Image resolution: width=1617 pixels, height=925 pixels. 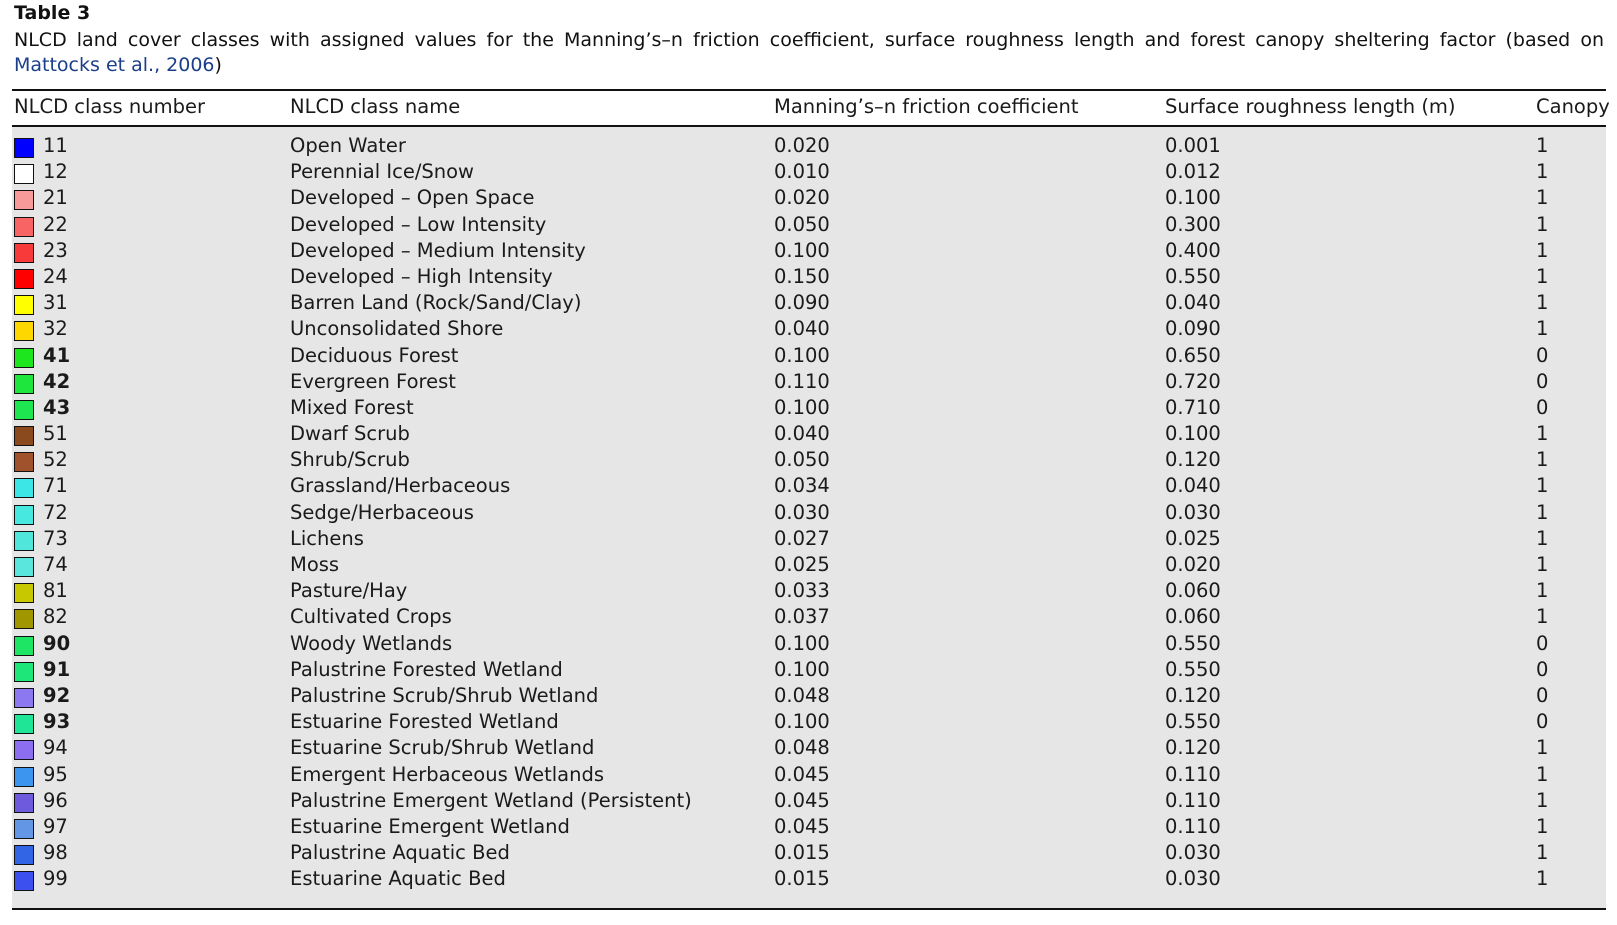 What do you see at coordinates (808, 409) in the screenshot?
I see `table-row: 43 Mixed Forest 0.100 0.710 0` at bounding box center [808, 409].